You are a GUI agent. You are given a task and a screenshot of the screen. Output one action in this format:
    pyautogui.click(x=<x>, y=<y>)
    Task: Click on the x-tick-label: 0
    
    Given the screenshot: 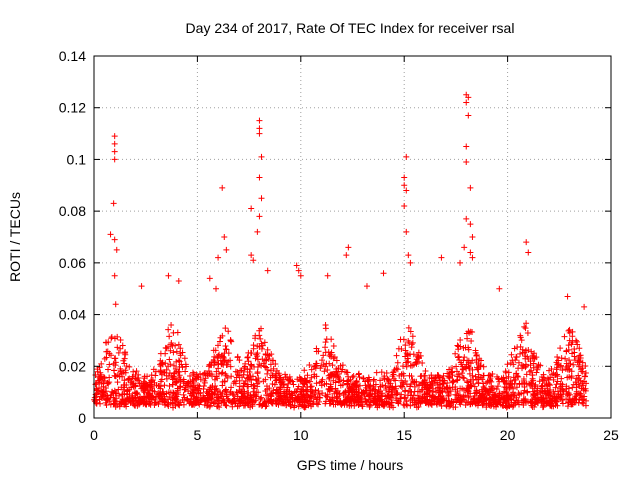 What is the action you would take?
    pyautogui.click(x=94, y=435)
    